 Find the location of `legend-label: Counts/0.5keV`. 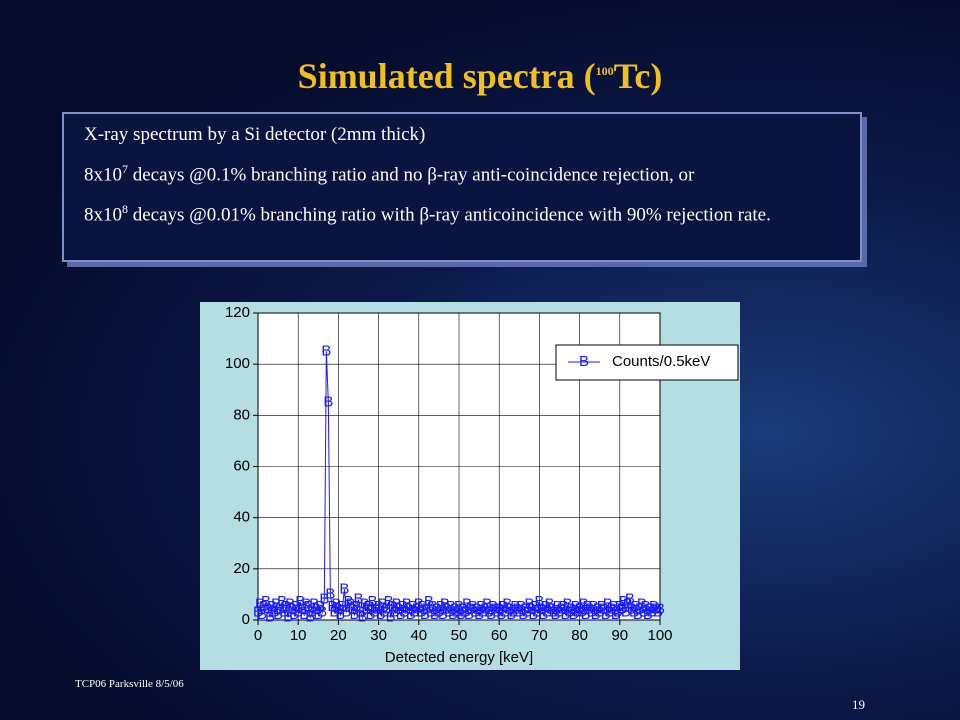

legend-label: Counts/0.5keV is located at coordinates (661, 361).